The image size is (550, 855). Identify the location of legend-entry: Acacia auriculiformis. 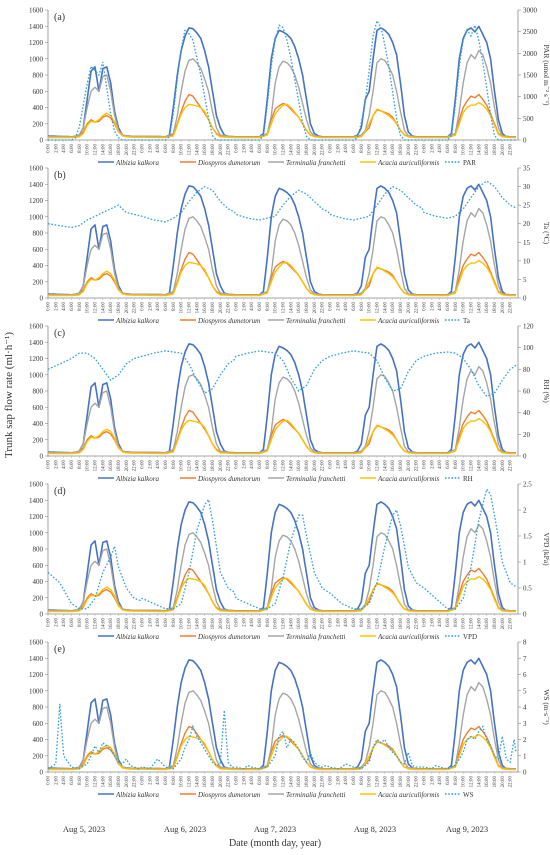
(408, 321).